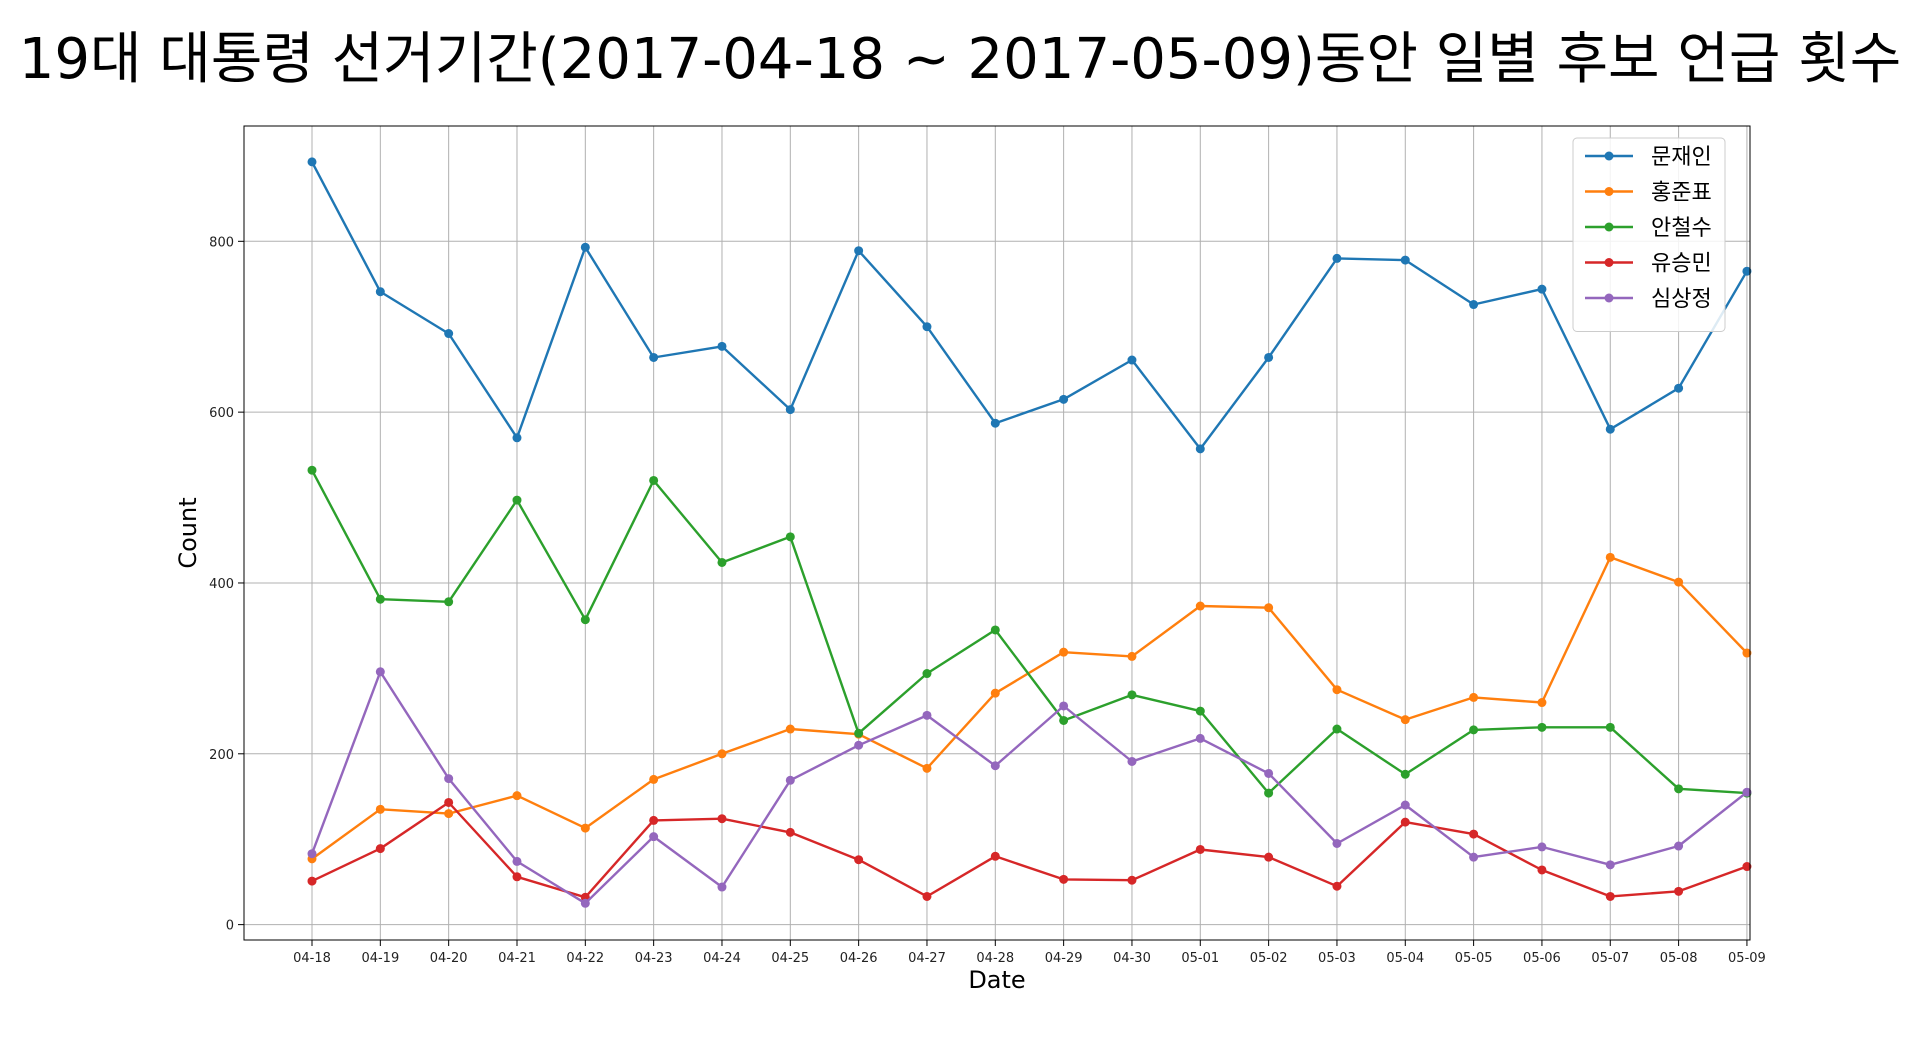 This screenshot has width=1920, height=1044. What do you see at coordinates (996, 980) in the screenshot?
I see `x-axis-label: Date` at bounding box center [996, 980].